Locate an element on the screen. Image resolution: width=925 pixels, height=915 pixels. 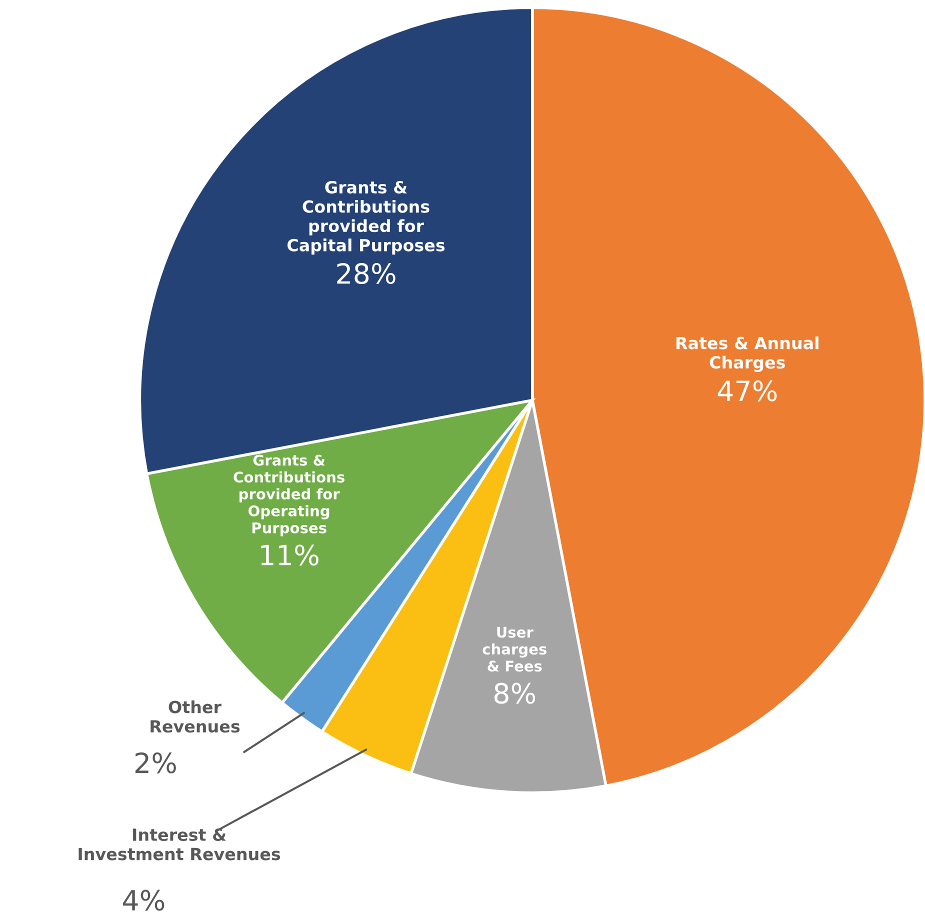
data-label: 47% is located at coordinates (747, 391).